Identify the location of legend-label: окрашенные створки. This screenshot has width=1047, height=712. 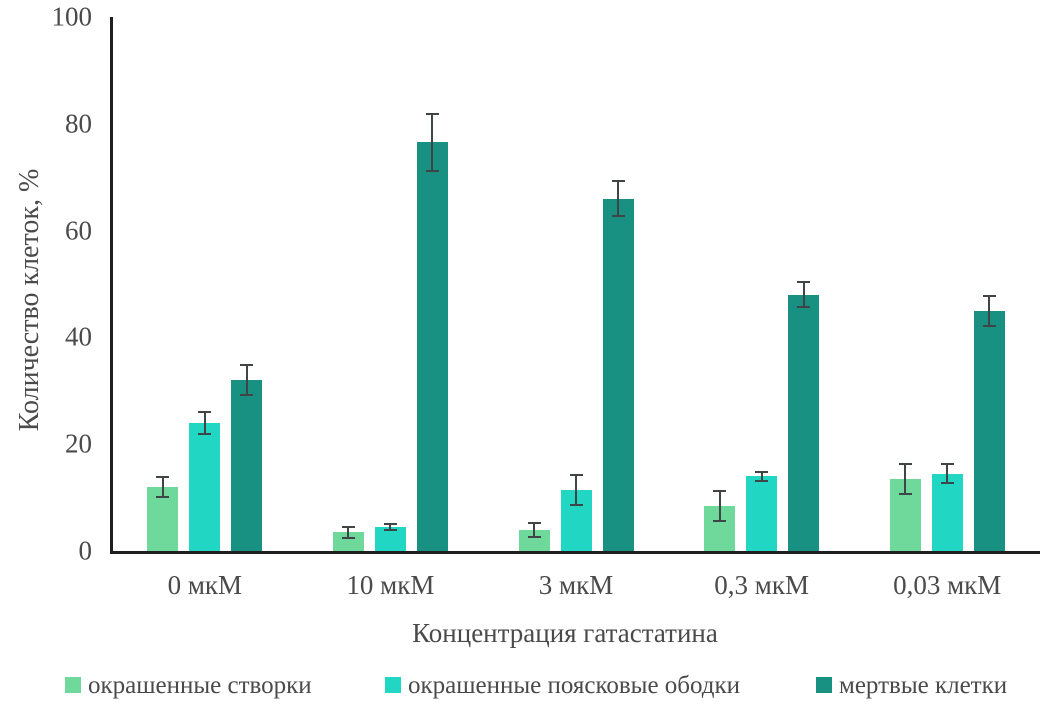
(200, 685).